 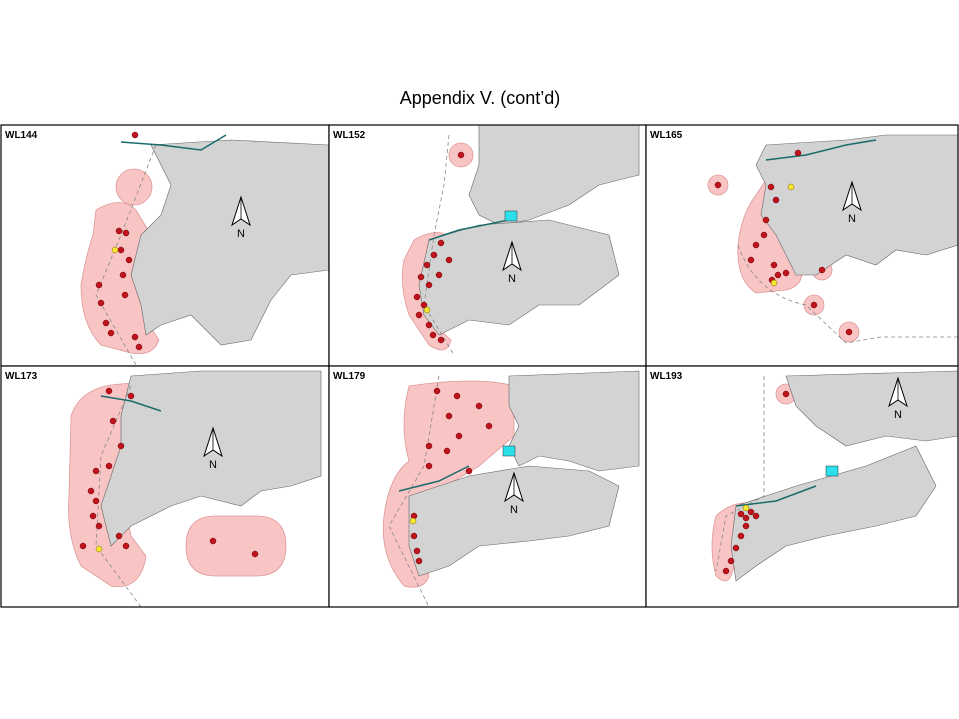 I want to click on map-panel: N WL152, so click(x=487, y=245).